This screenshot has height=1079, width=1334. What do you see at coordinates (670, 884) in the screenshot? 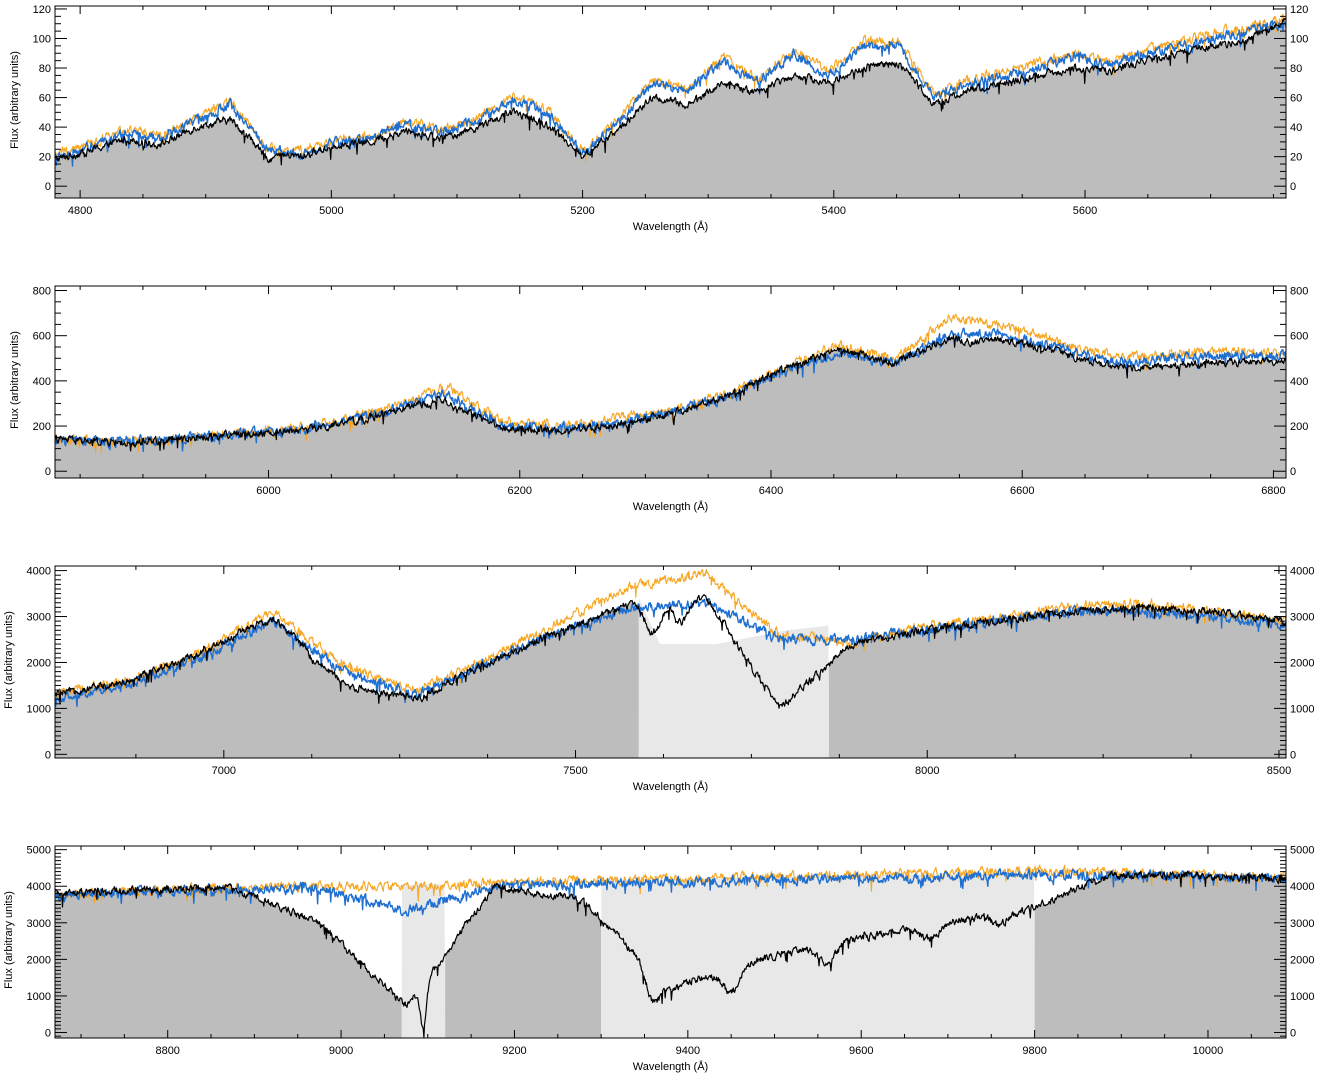
I see `series-model-orange` at bounding box center [670, 884].